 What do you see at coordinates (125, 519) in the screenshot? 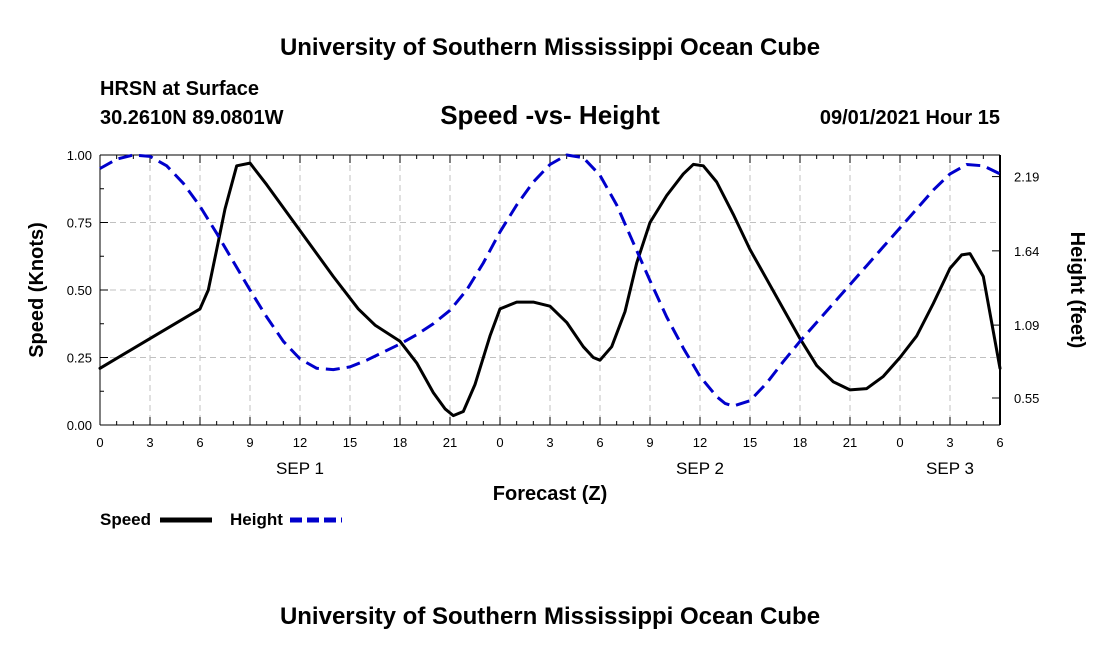
I see `legend-speed-label: Speed` at bounding box center [125, 519].